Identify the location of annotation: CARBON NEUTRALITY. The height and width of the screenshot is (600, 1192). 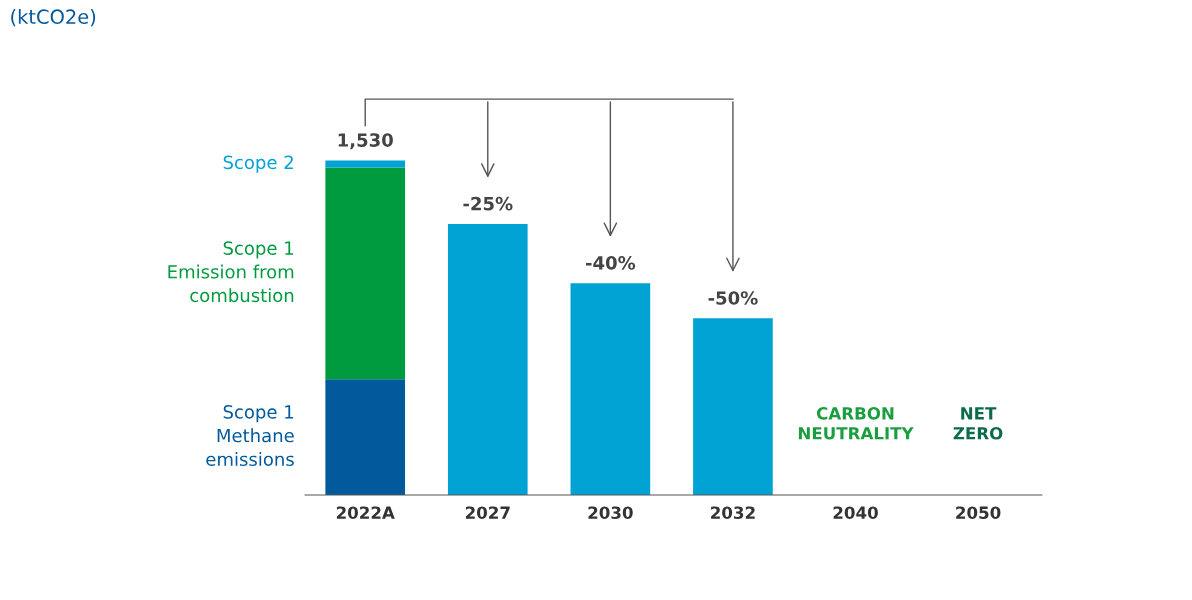
(856, 423).